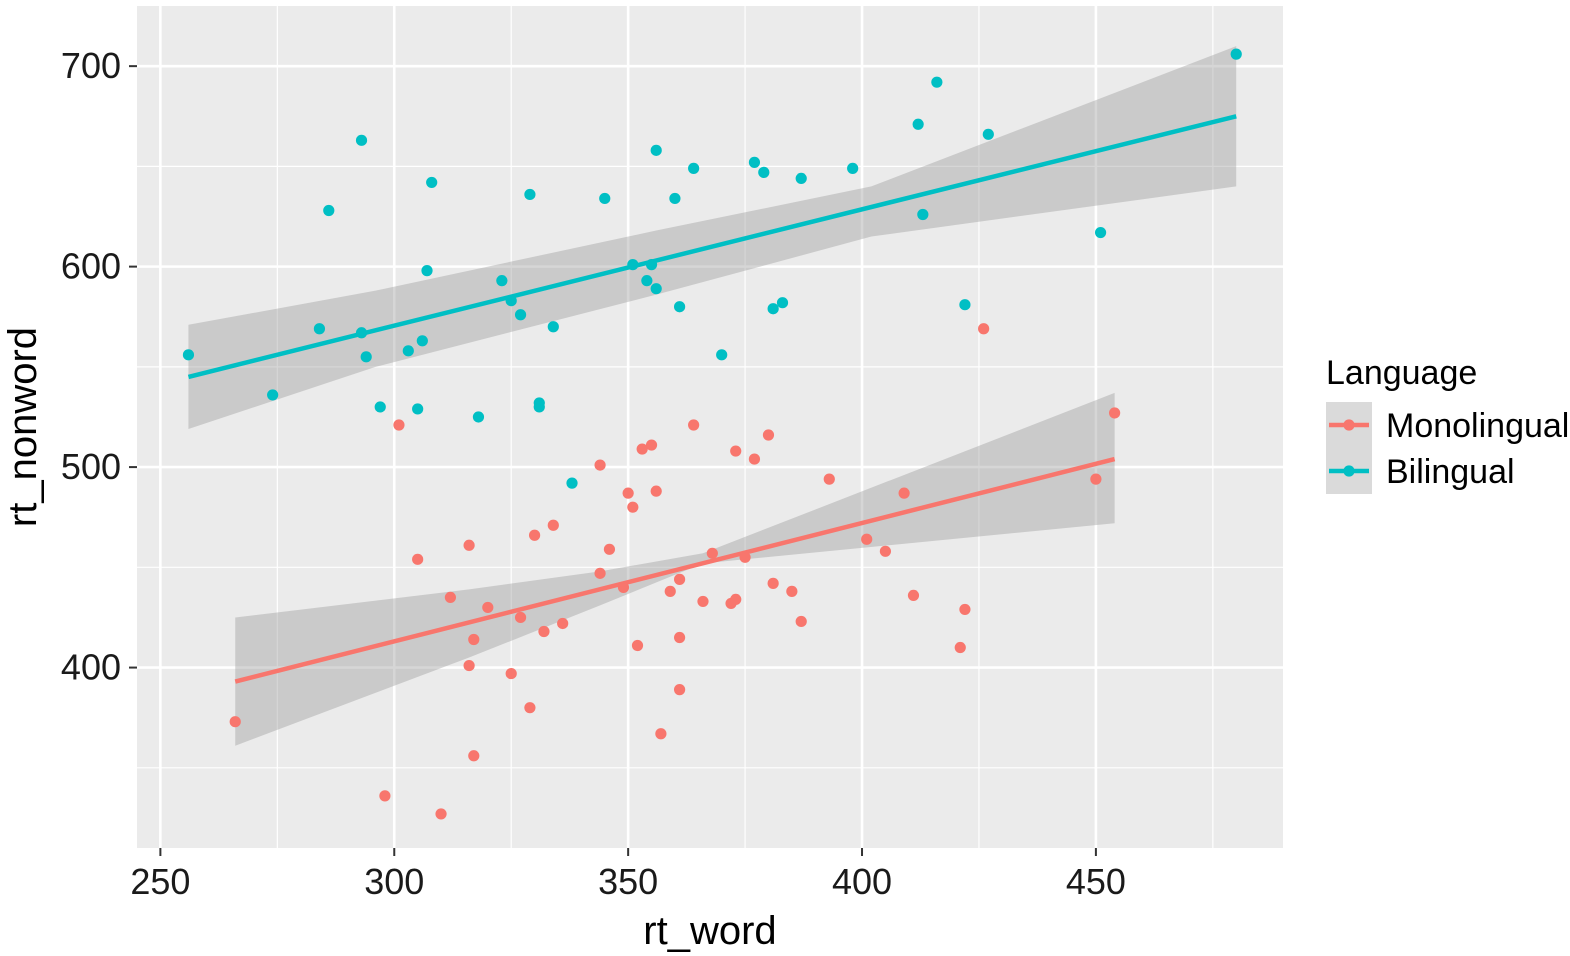  What do you see at coordinates (1450, 472) in the screenshot?
I see `legend-label-bilingual: Bilingual` at bounding box center [1450, 472].